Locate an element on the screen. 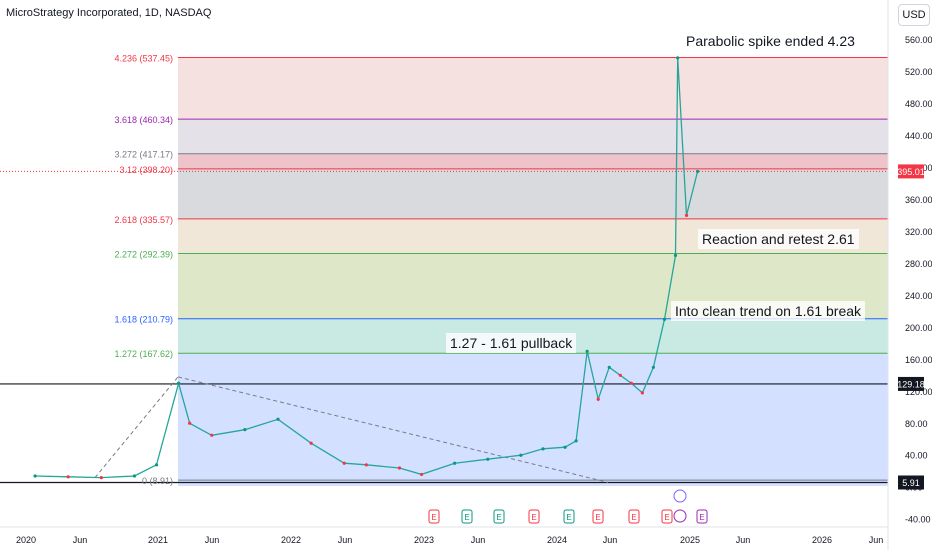  fib-label: 3.272 (417.17) is located at coordinates (143, 155).